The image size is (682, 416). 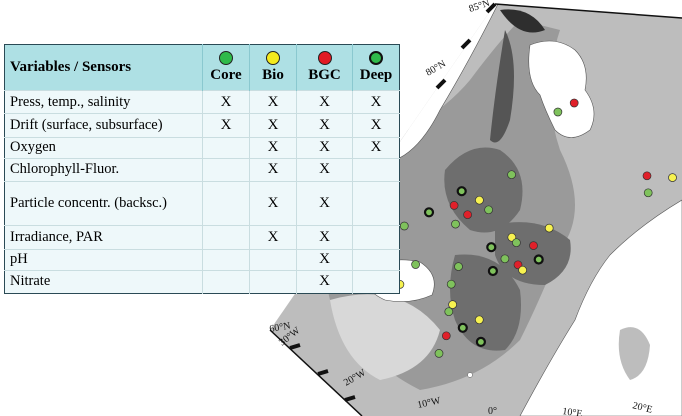 I want to click on column-deep: Deep, so click(x=376, y=67).